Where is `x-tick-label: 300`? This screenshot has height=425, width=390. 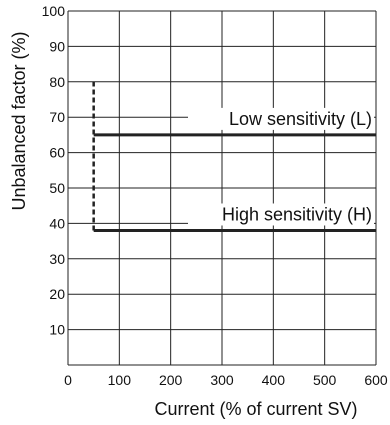 x-tick-label: 300 is located at coordinates (222, 380).